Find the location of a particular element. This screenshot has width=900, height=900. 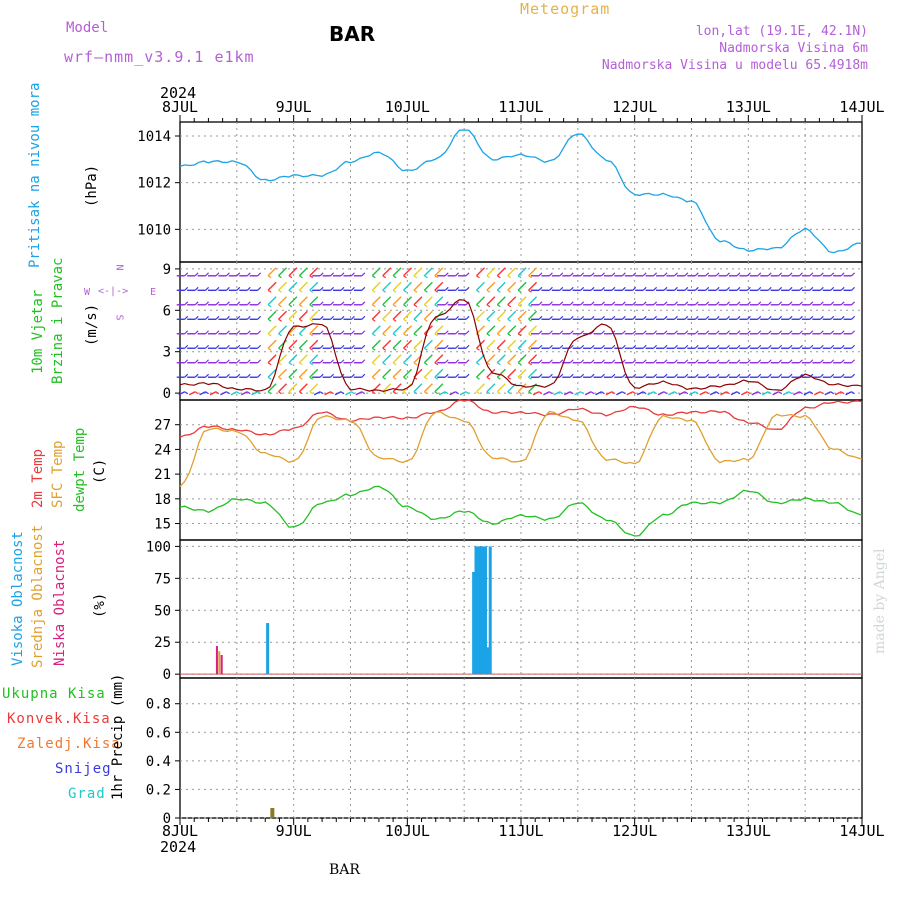

y-tick-label-4: 0.6 is located at coordinates (158, 733).